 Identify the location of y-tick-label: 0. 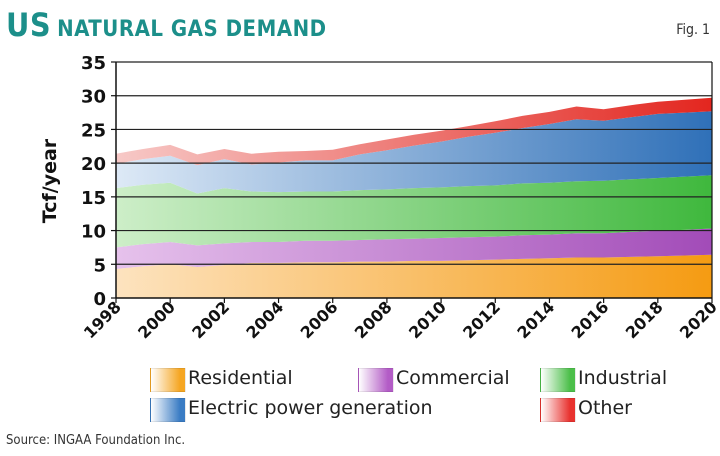
(99, 299).